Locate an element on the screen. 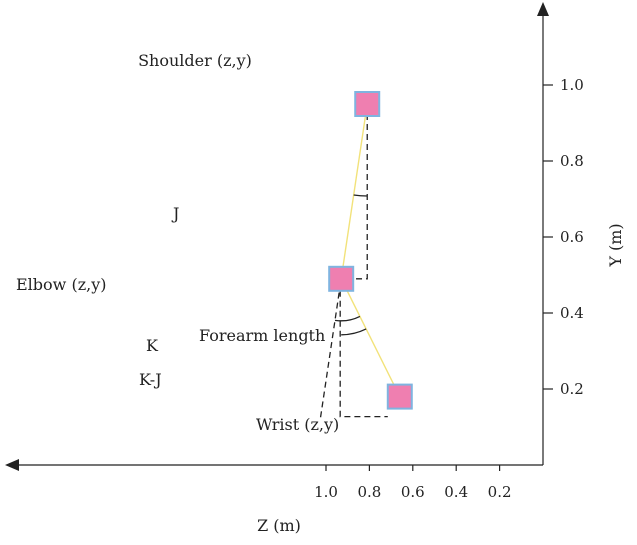 This screenshot has height=545, width=637. limb-segments is located at coordinates (370, 250).